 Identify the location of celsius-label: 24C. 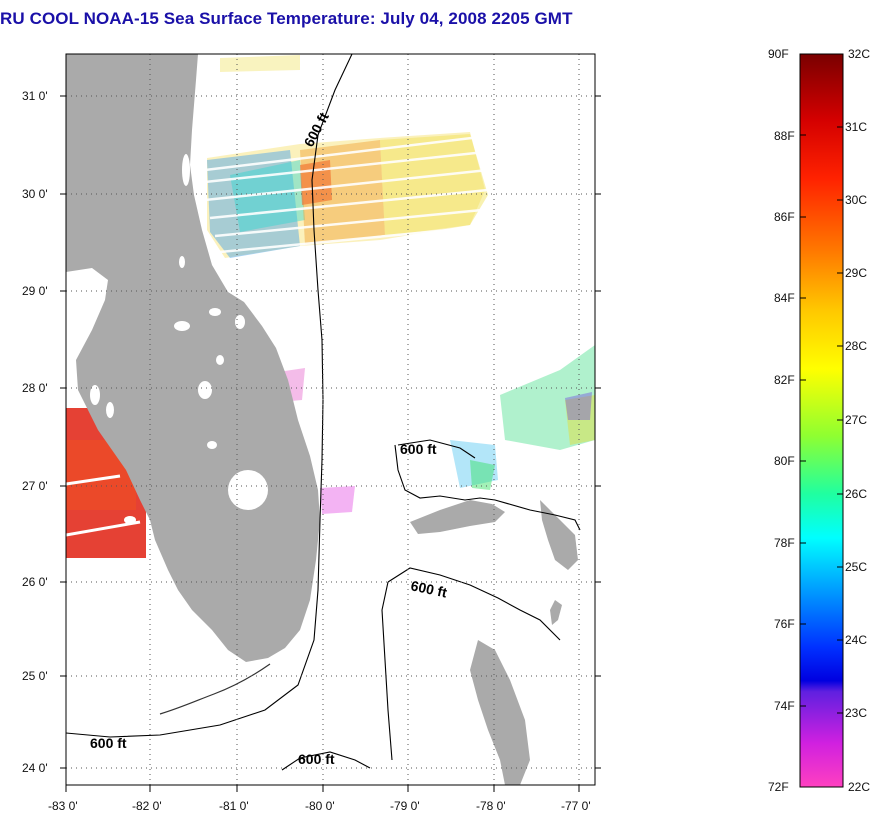
(856, 640).